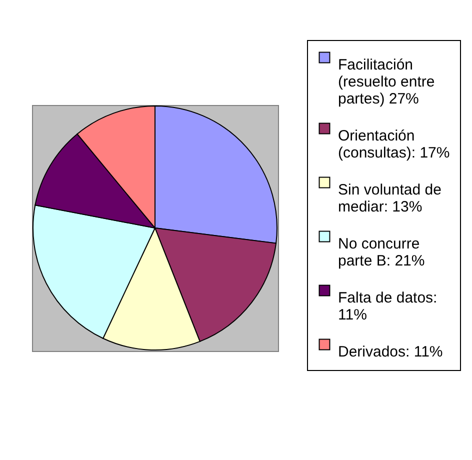 This screenshot has height=460, width=472. What do you see at coordinates (390, 199) in the screenshot?
I see `legend-label: Sin voluntad de mediar: 13%` at bounding box center [390, 199].